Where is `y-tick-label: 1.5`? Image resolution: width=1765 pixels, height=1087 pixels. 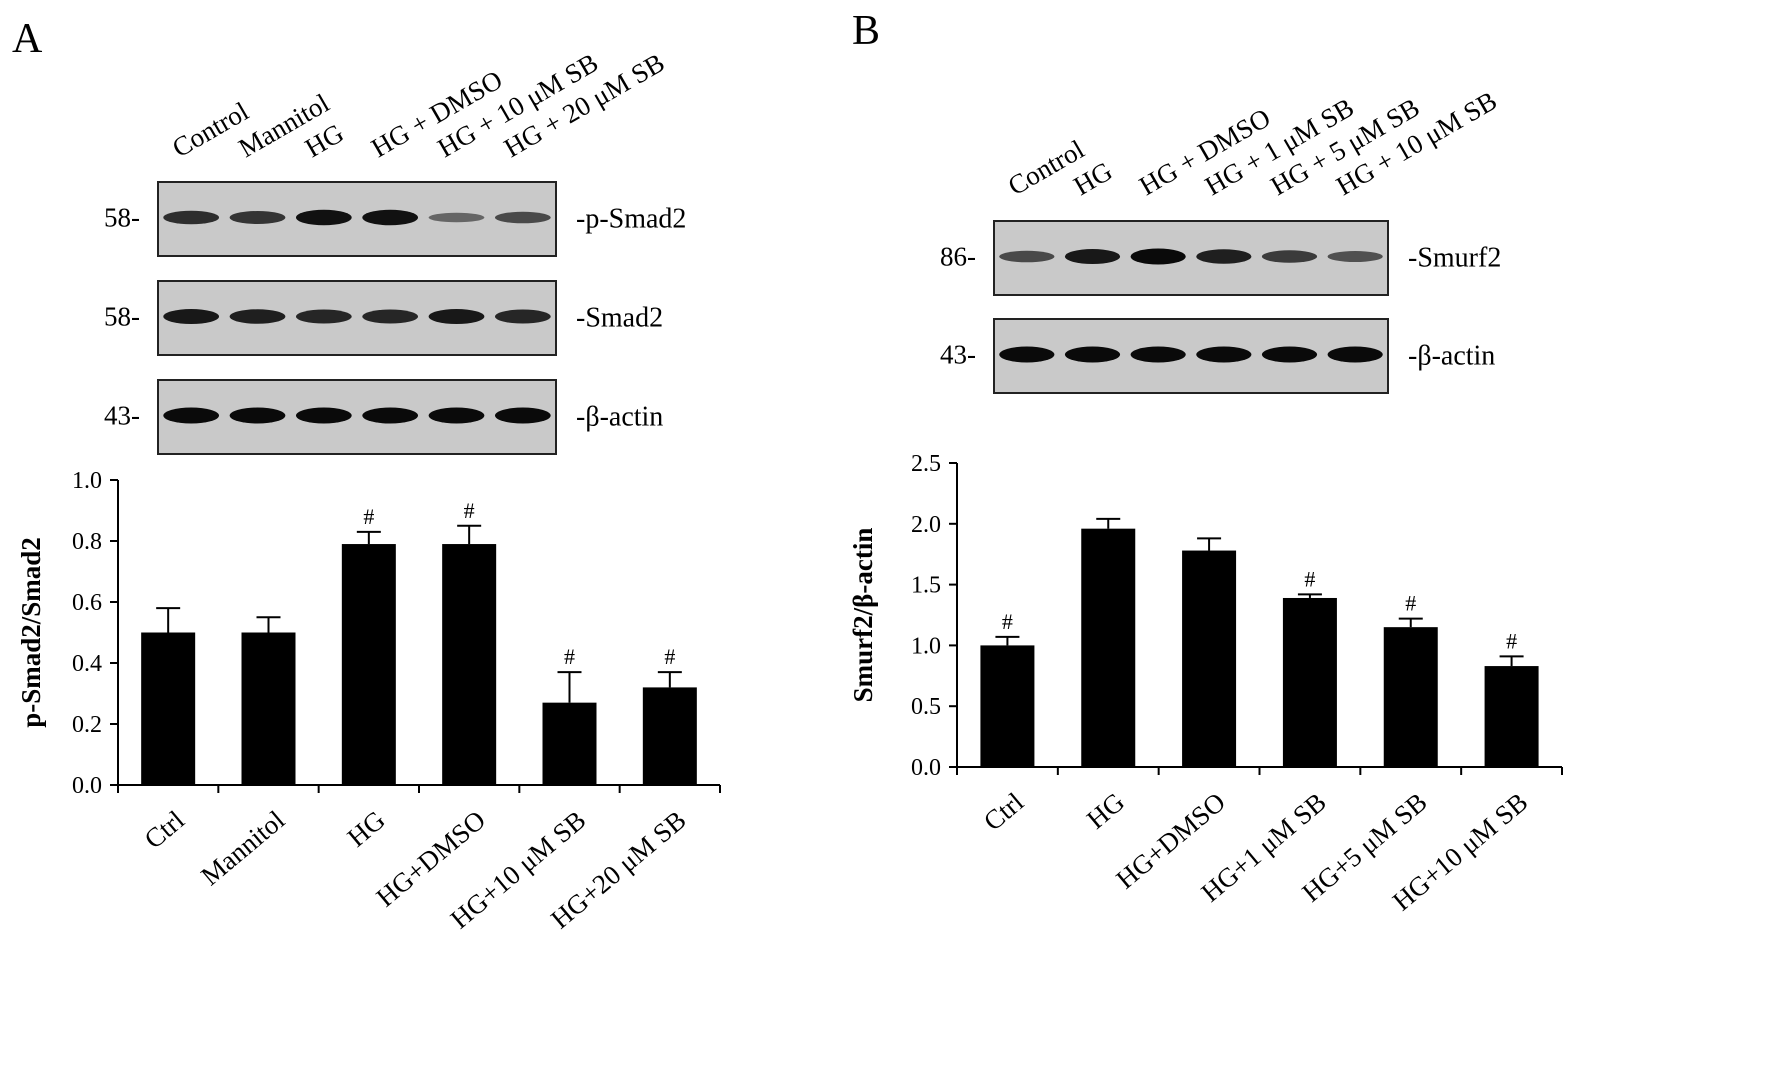
y-tick-label: 1.5 is located at coordinates (926, 586).